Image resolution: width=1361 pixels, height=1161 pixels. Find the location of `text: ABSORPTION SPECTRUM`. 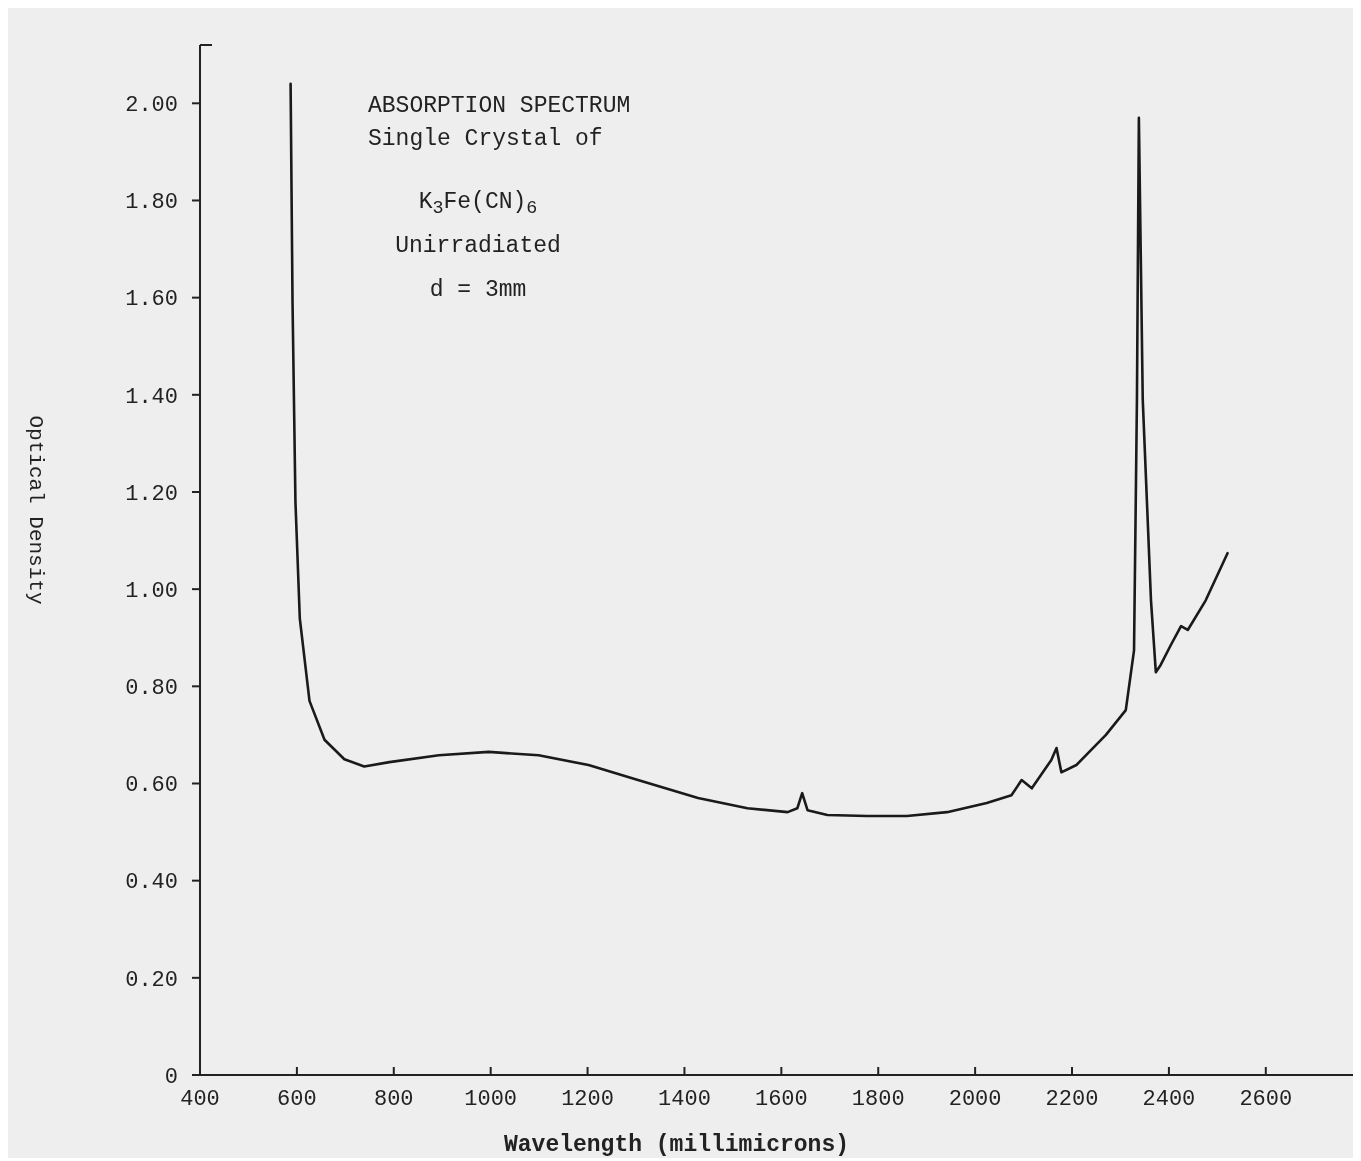

text: ABSORPTION SPECTRUM is located at coordinates (499, 106).